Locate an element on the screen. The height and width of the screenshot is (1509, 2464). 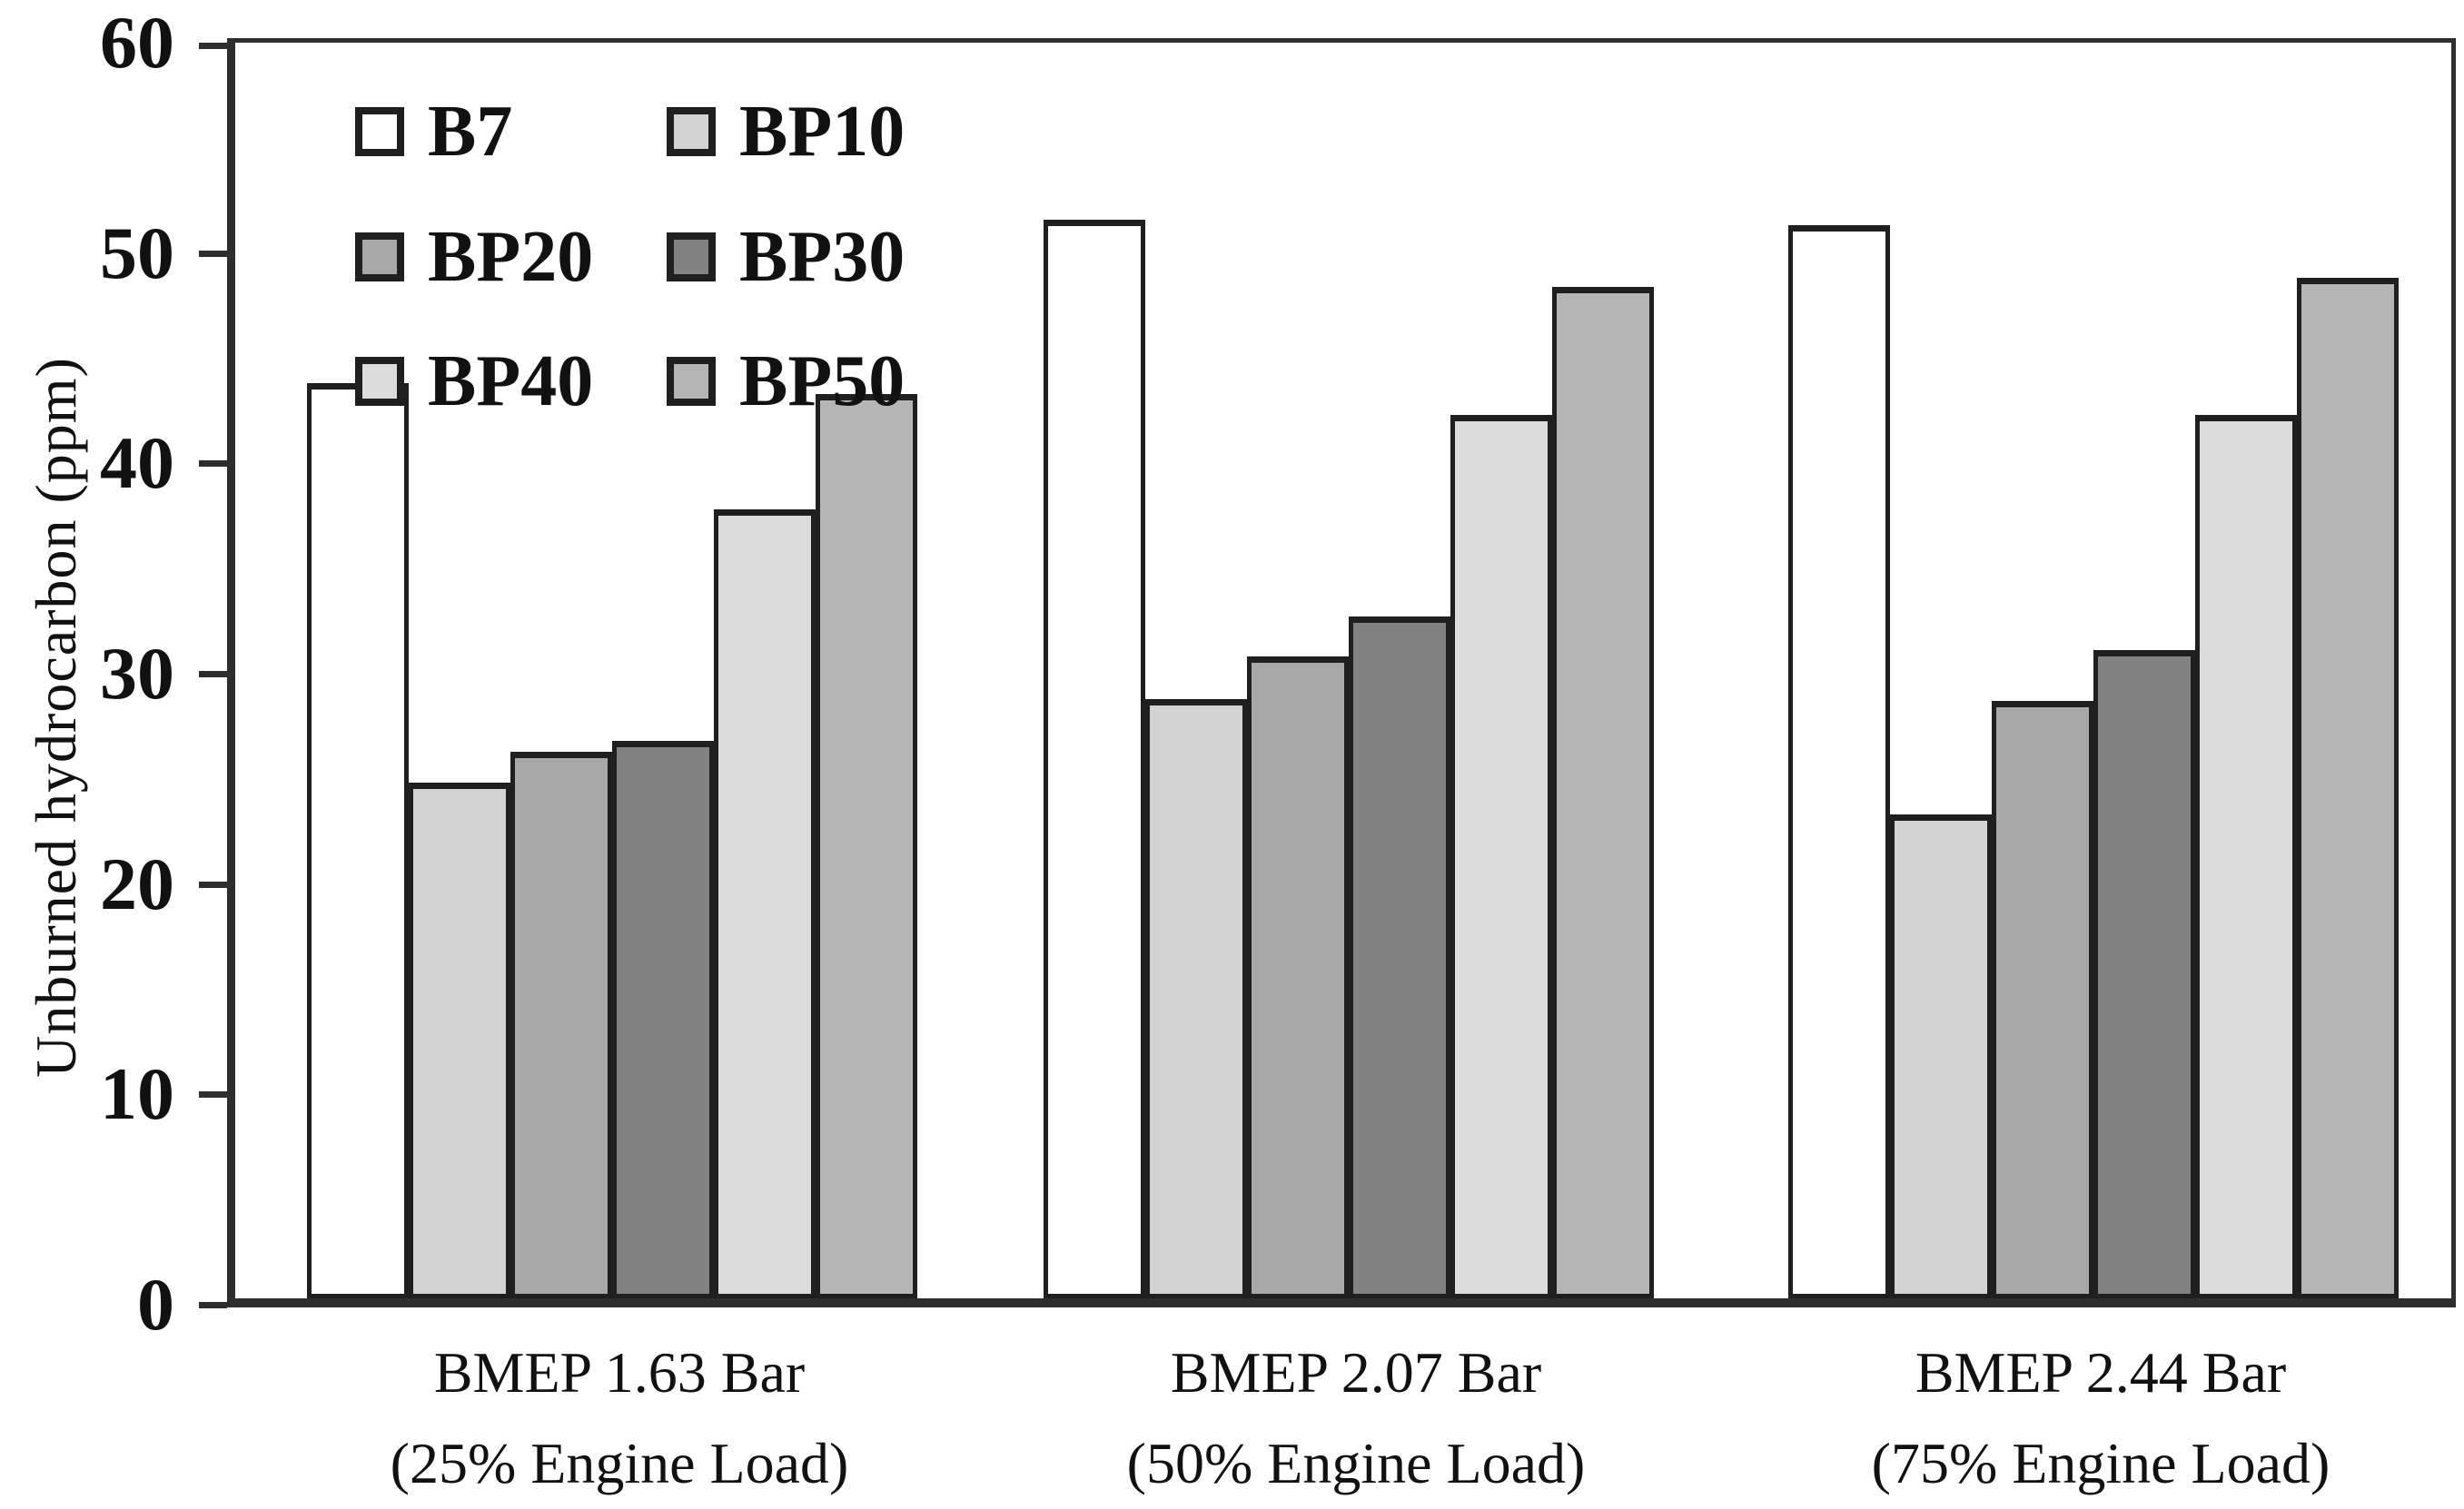
bar-bp10-group3 is located at coordinates (1941, 1056).